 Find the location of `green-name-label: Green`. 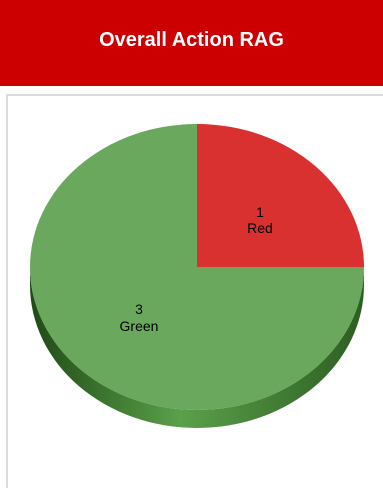

green-name-label: Green is located at coordinates (139, 326).